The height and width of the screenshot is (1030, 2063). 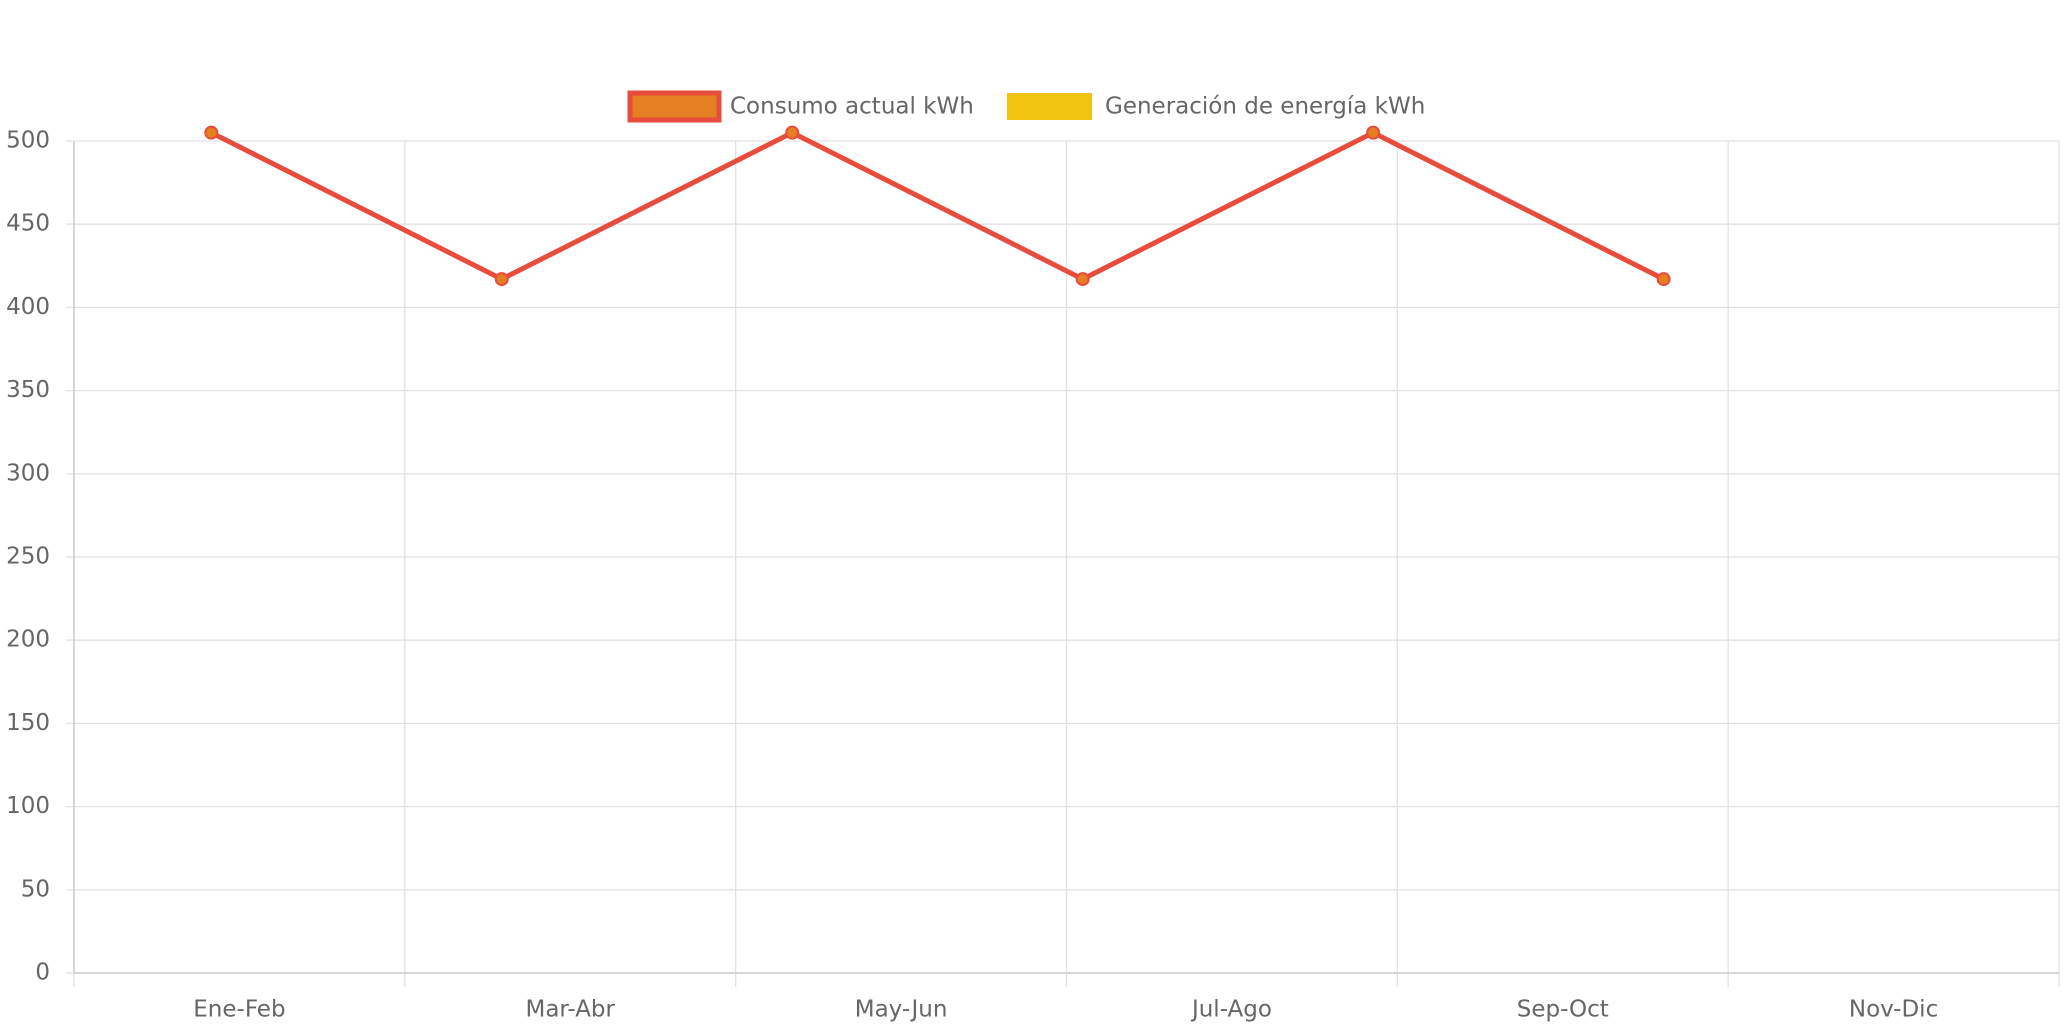 I want to click on y-tick-label: 0, so click(x=42, y=973).